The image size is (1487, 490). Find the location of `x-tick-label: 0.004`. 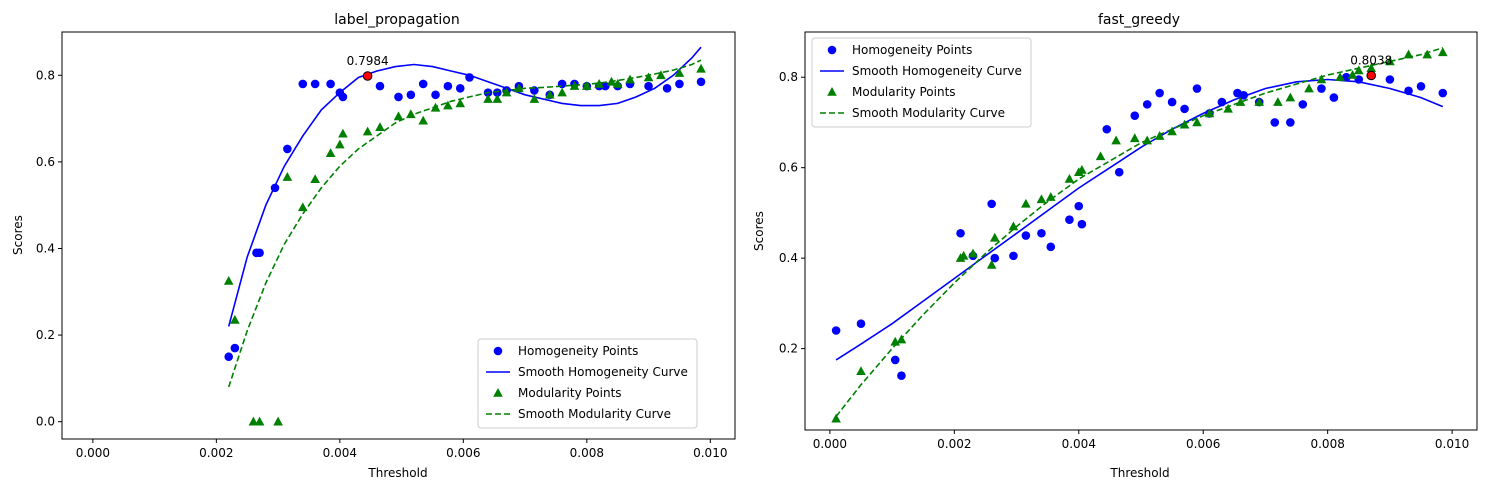

x-tick-label: 0.004 is located at coordinates (1079, 444).